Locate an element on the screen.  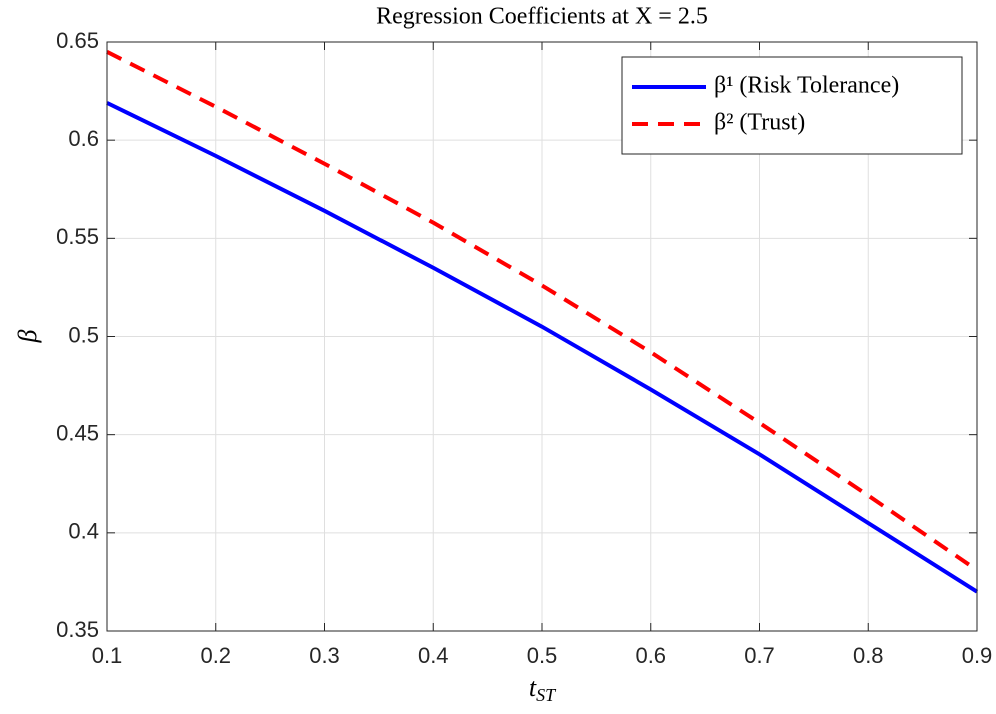
y-tick-label: 0.45 is located at coordinates (77, 432).